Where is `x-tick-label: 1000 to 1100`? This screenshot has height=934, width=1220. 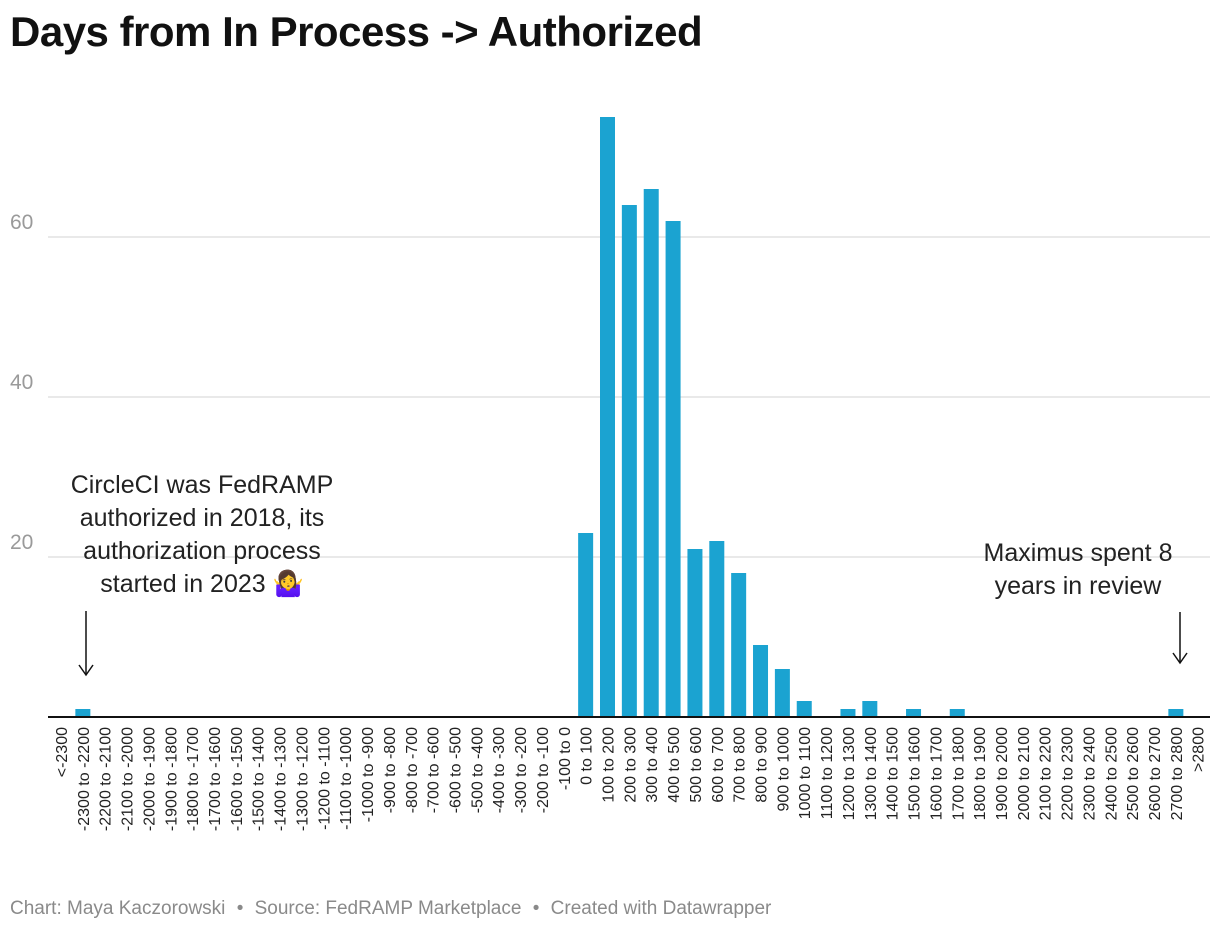
x-tick-label: 1000 to 1100 is located at coordinates (805, 773).